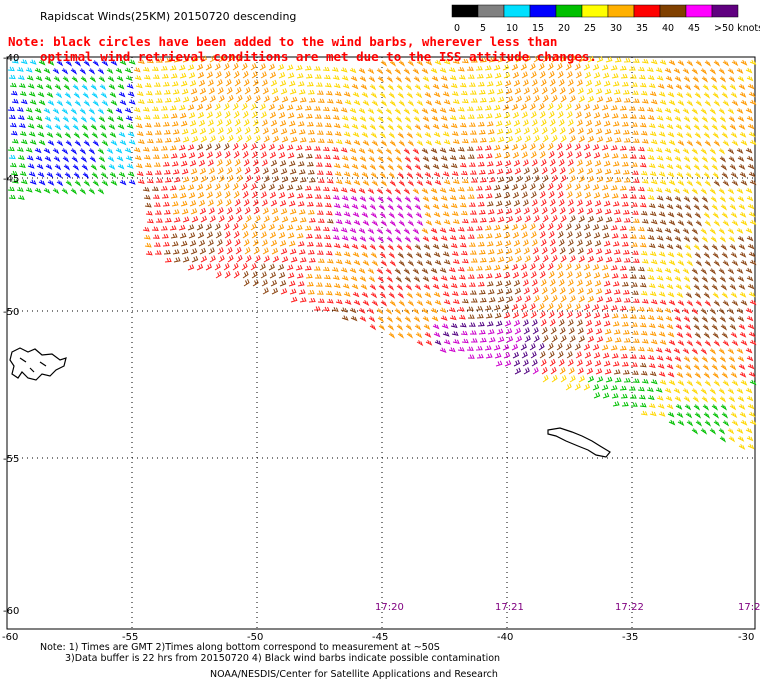 Image resolution: width=760 pixels, height=688 pixels. I want to click on longitude-axis-labels: -60 -55 -50 -45 -40 -35 -30, so click(378, 637).